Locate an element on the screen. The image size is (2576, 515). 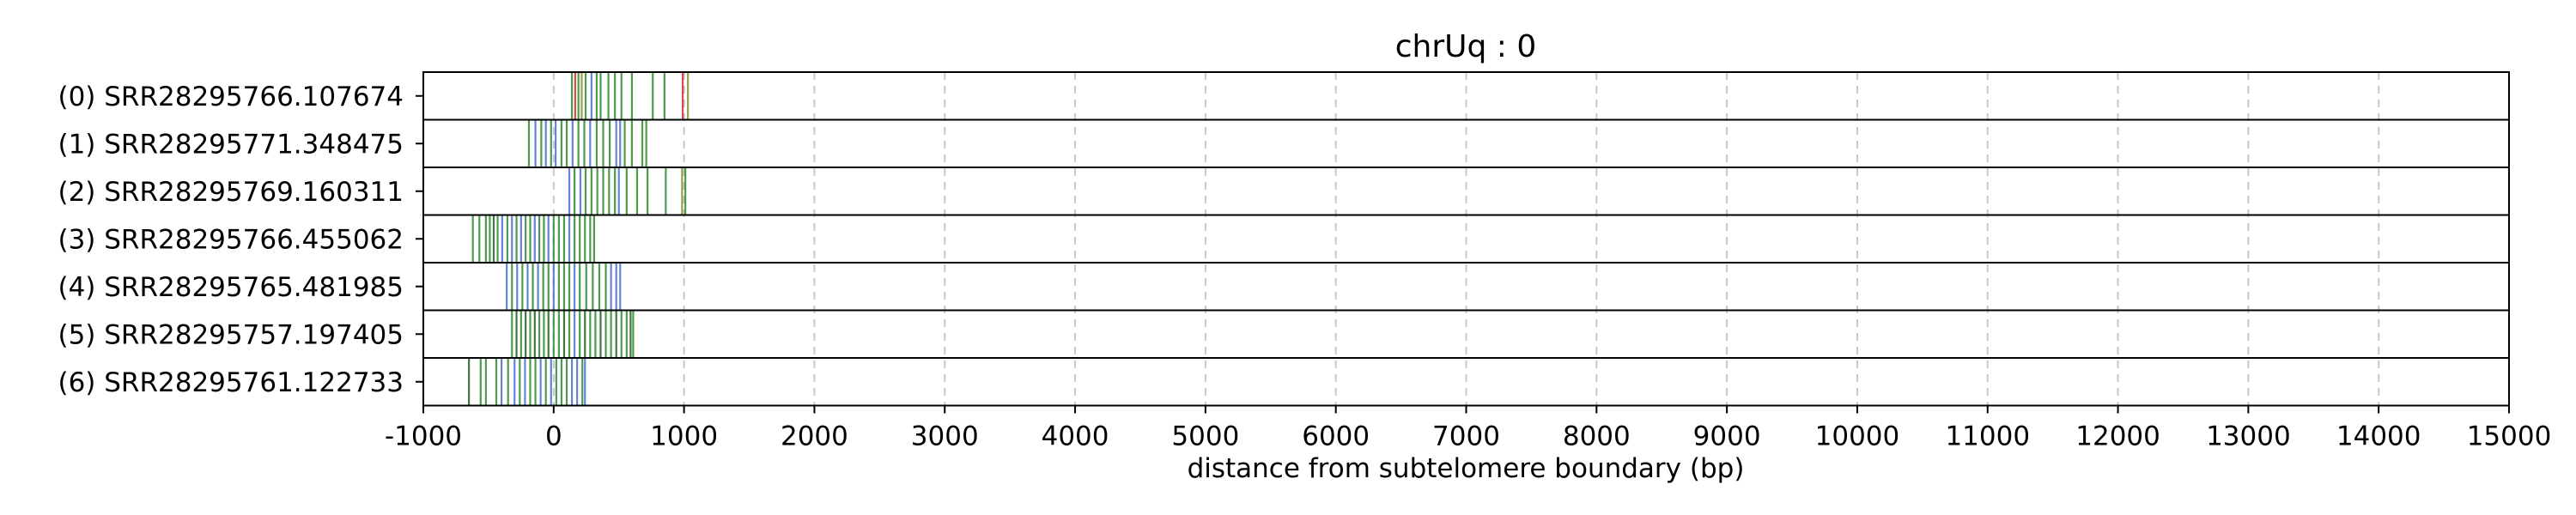
x-axis-label: distance from subtelomere boundary (bp) is located at coordinates (1466, 468).